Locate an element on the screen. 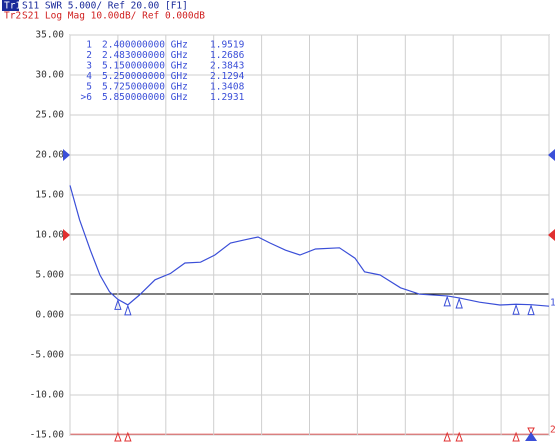 The height and width of the screenshot is (445, 555). active-marker is located at coordinates (531, 436).